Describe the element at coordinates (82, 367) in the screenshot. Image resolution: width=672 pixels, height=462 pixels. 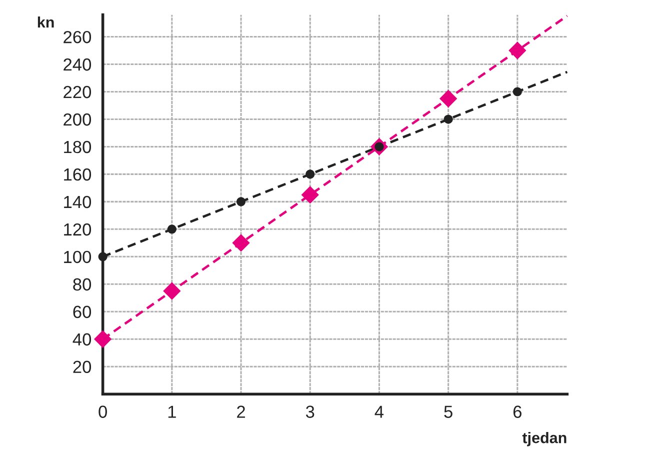
I see `y-tick-label: 20` at that location.